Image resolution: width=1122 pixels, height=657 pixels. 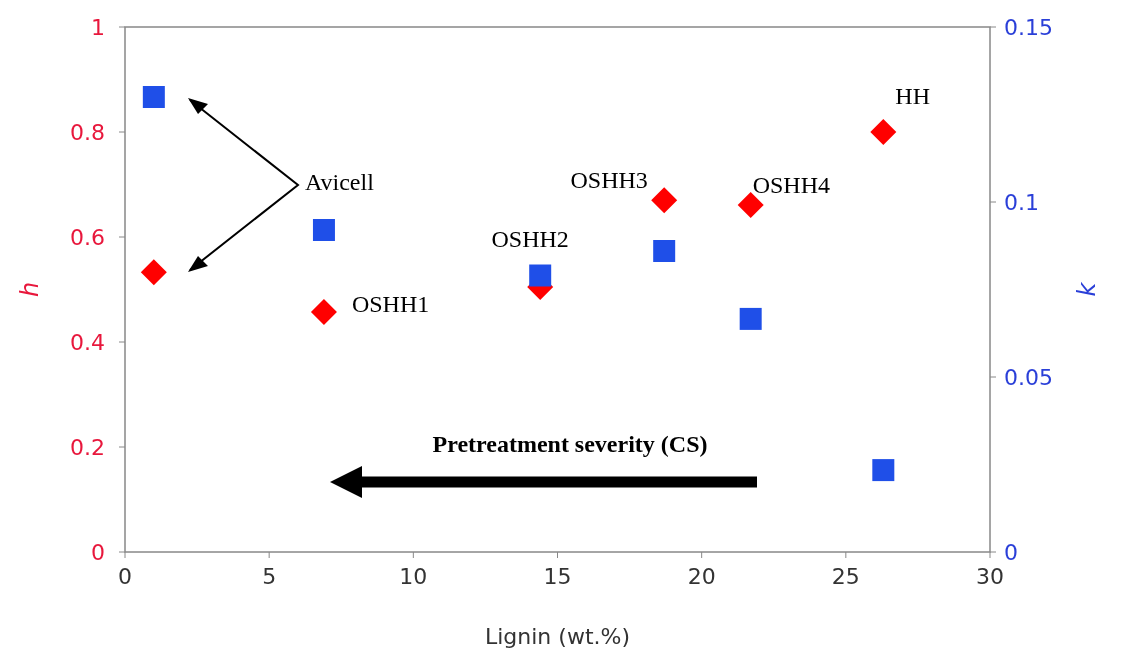 I want to click on annotation: OSHH2, so click(x=530, y=238).